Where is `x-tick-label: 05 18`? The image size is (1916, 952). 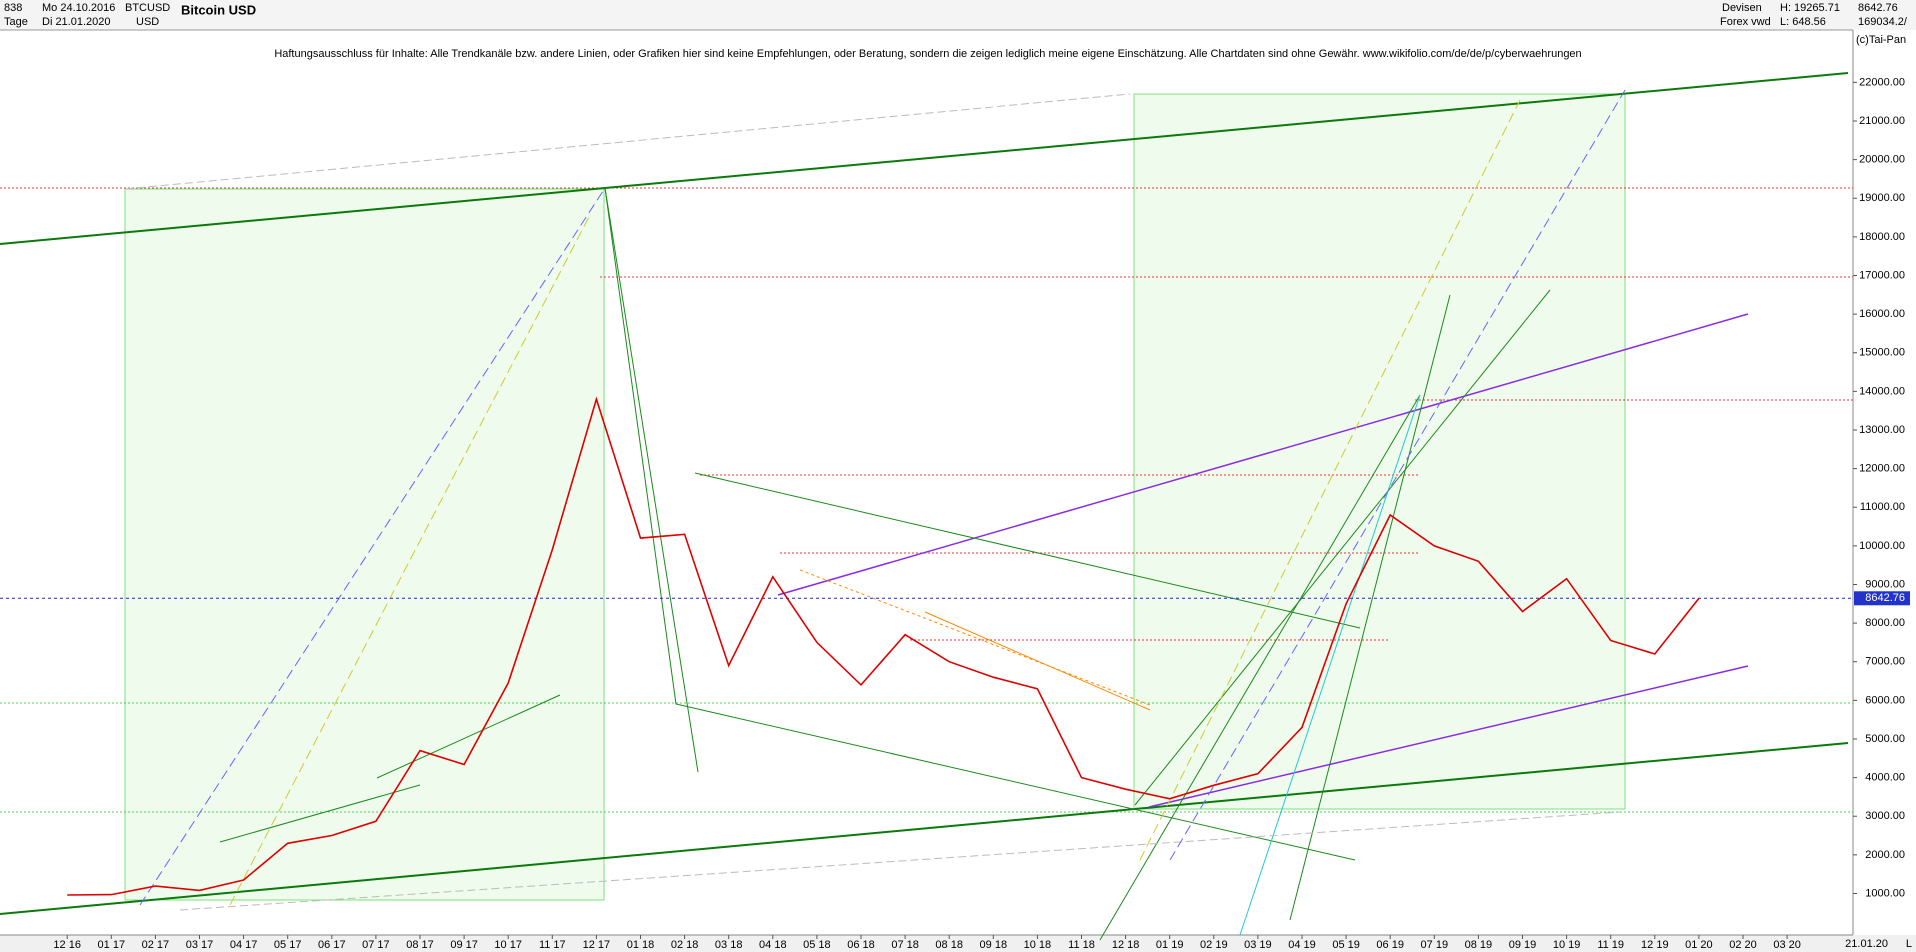 x-tick-label: 05 18 is located at coordinates (817, 945).